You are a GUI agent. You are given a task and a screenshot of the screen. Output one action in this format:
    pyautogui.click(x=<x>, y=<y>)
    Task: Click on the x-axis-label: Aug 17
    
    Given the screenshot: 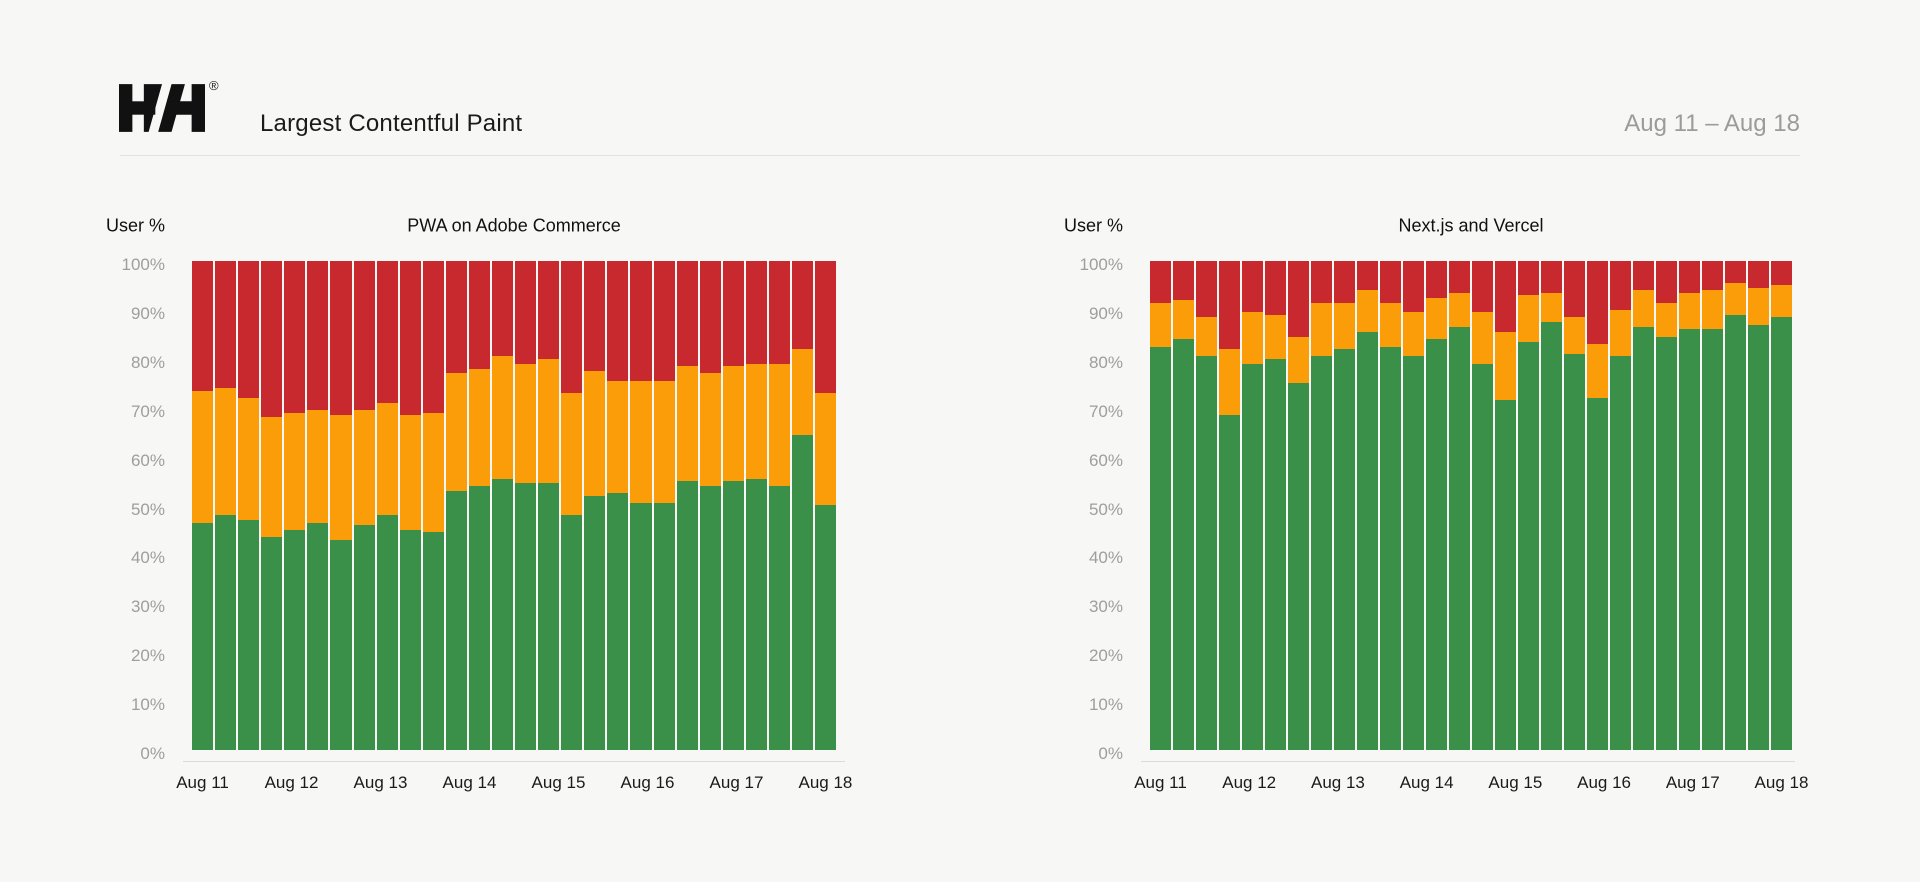 What is the action you would take?
    pyautogui.click(x=736, y=782)
    